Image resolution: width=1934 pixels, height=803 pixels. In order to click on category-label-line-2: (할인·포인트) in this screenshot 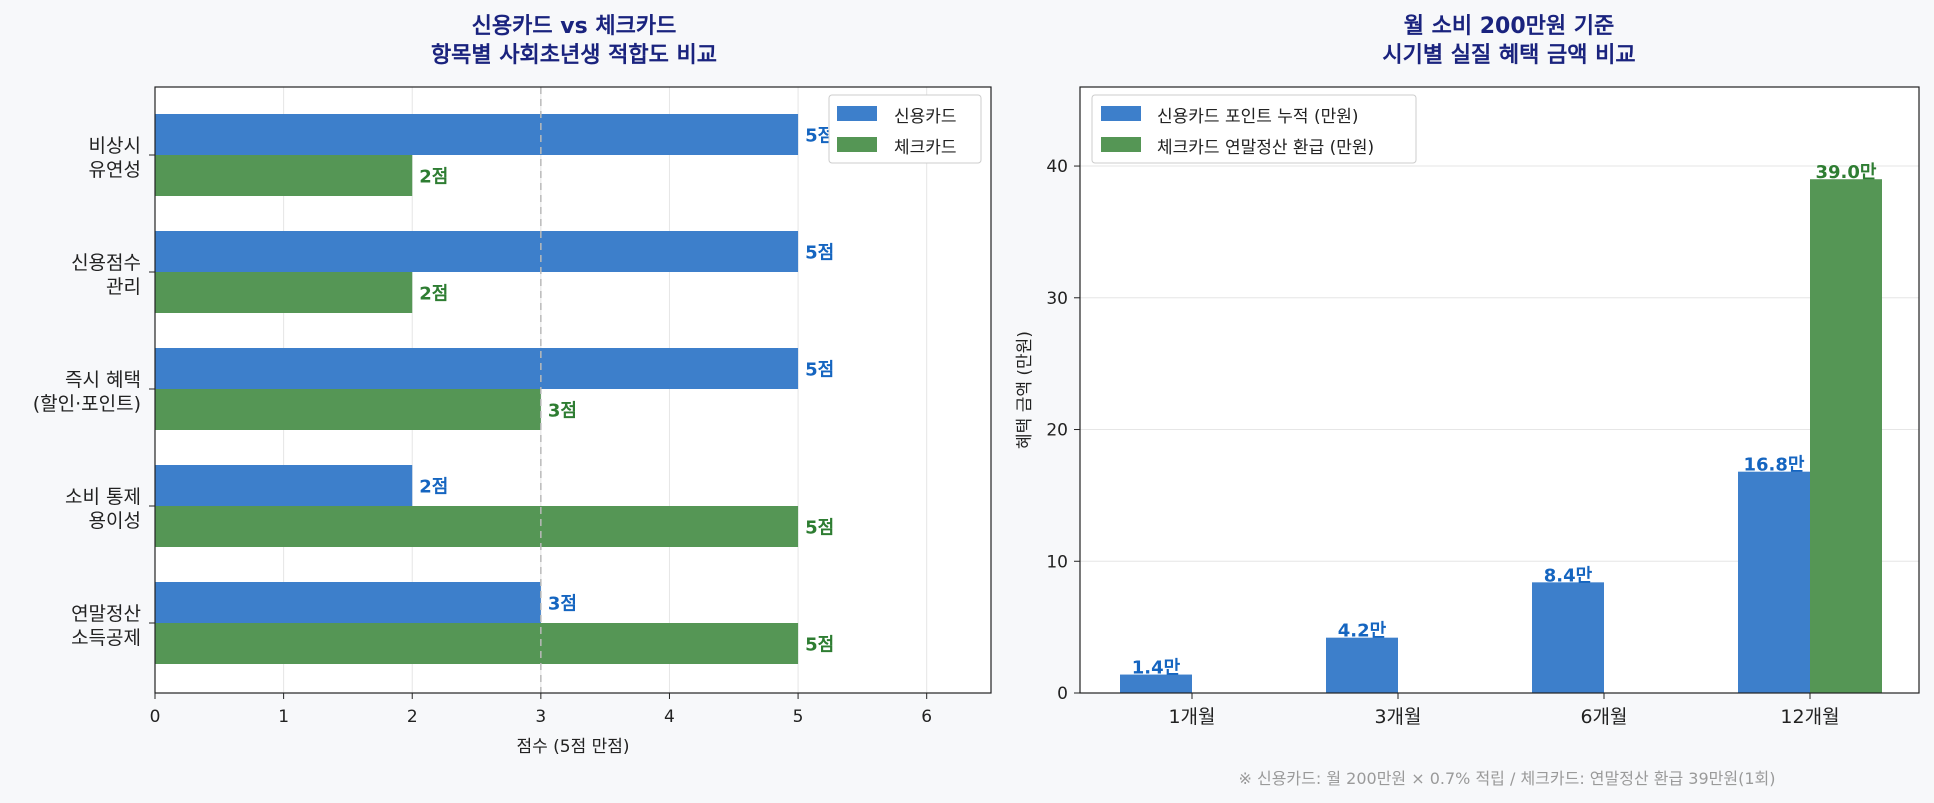, I will do `click(87, 404)`.